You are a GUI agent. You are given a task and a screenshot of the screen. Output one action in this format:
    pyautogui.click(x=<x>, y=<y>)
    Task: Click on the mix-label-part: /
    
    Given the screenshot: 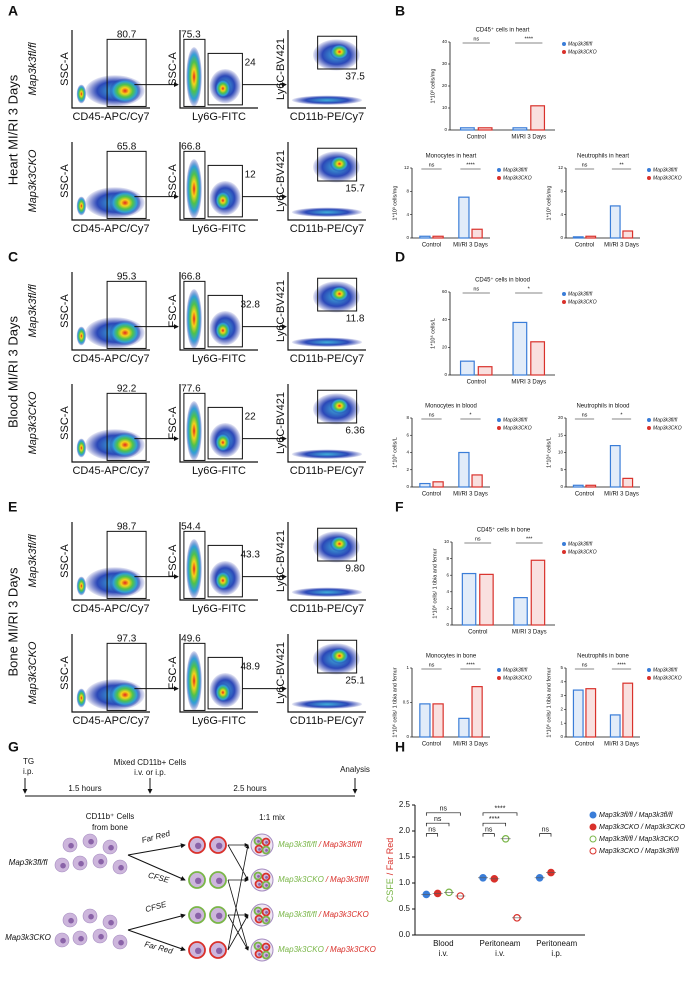 What is the action you would take?
    pyautogui.click(x=327, y=879)
    